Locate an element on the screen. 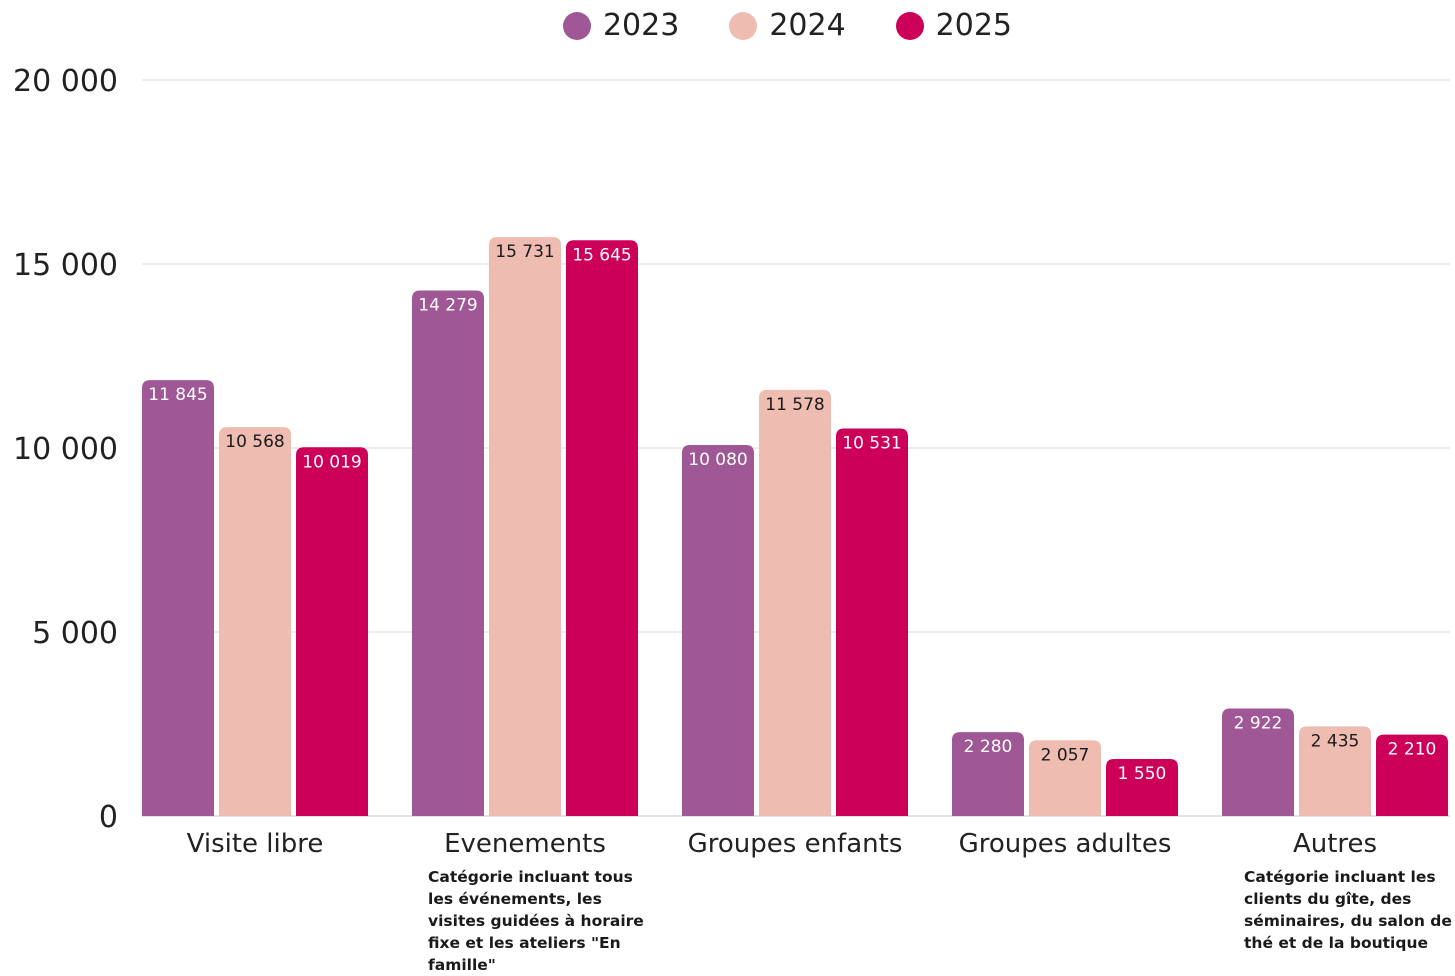  y-tick-label: 15 000 is located at coordinates (65, 265).